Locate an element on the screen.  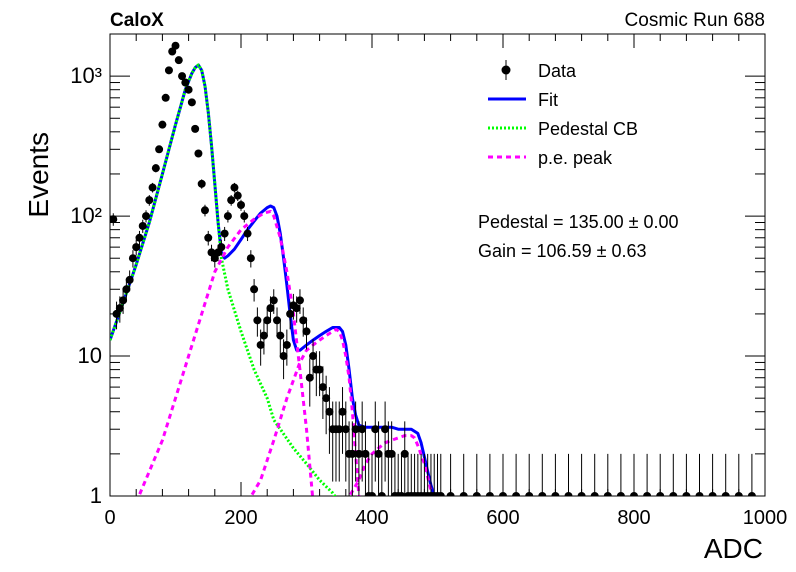
legend-label: p.e. peak is located at coordinates (575, 158).